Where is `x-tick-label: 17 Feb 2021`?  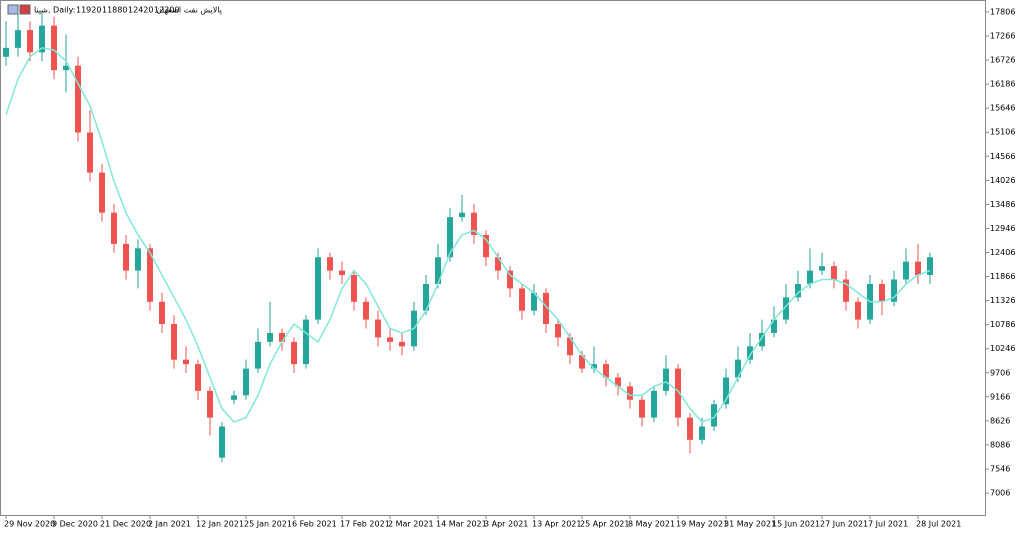
x-tick-label: 17 Feb 2021 is located at coordinates (365, 524).